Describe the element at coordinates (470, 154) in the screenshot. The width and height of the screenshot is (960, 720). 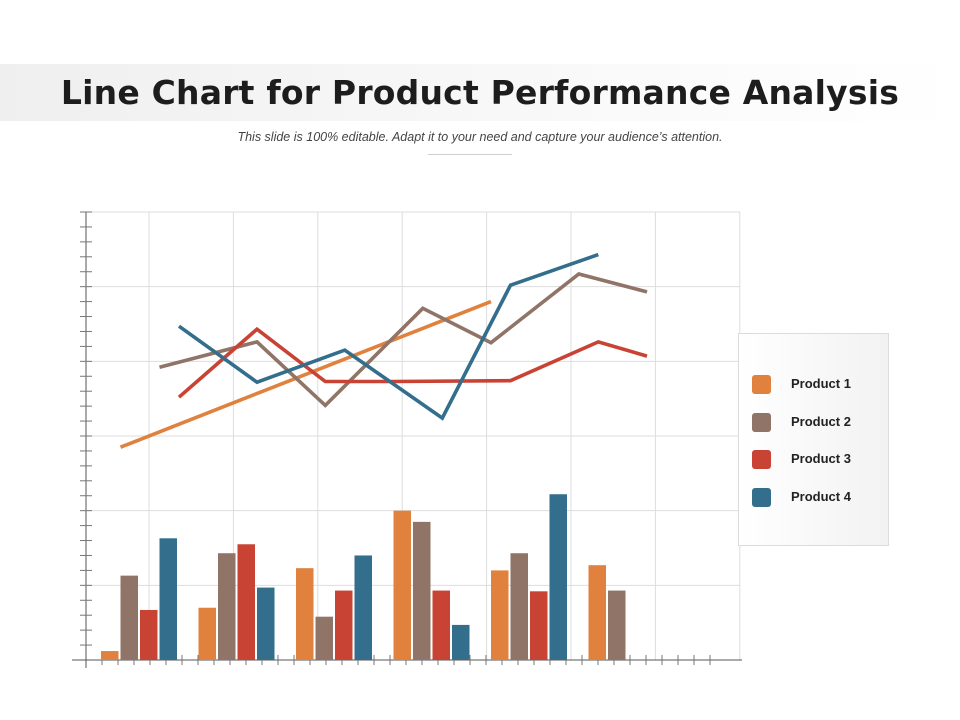
I see `subtitle-divider` at that location.